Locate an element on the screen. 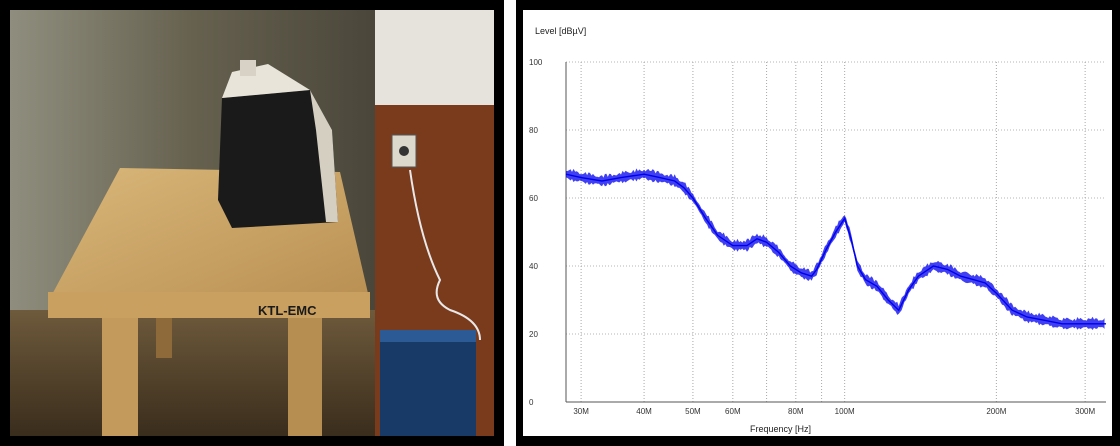  wall-outlet is located at coordinates (404, 151).